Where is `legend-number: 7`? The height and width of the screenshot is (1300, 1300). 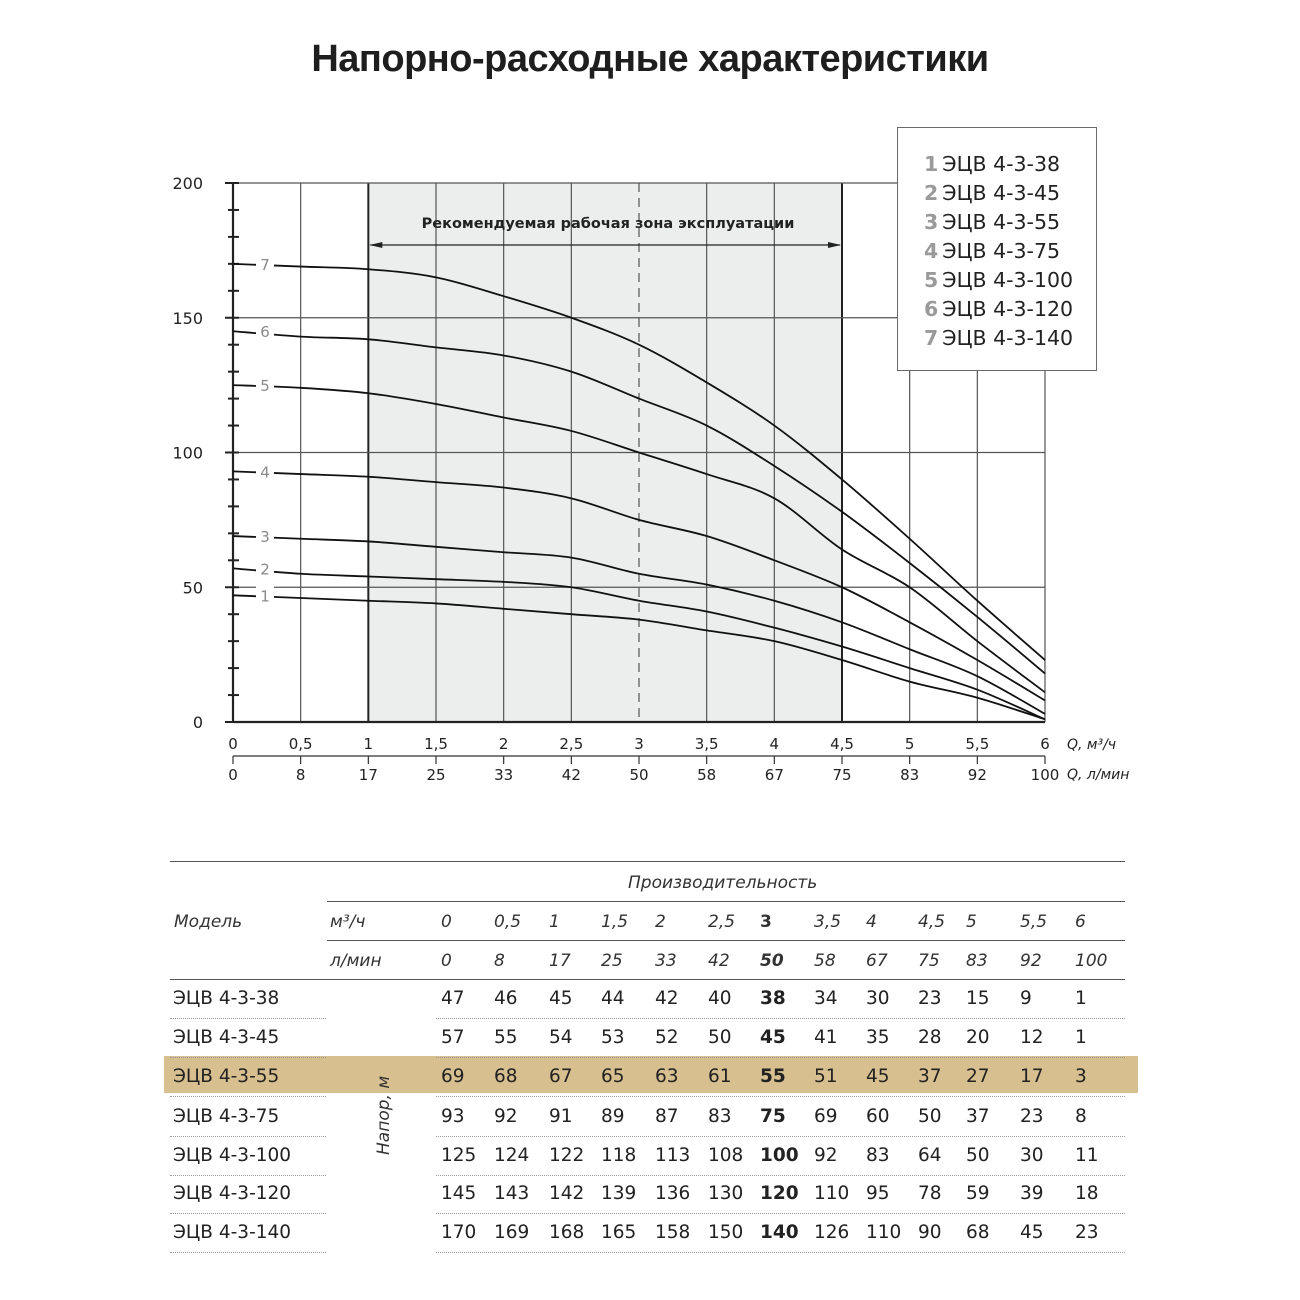
legend-number: 7 is located at coordinates (931, 338).